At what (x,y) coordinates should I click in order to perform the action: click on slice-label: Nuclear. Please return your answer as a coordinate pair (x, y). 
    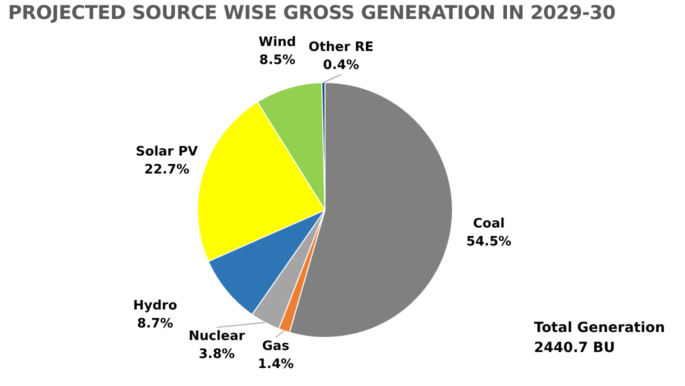
    Looking at the image, I should click on (217, 336).